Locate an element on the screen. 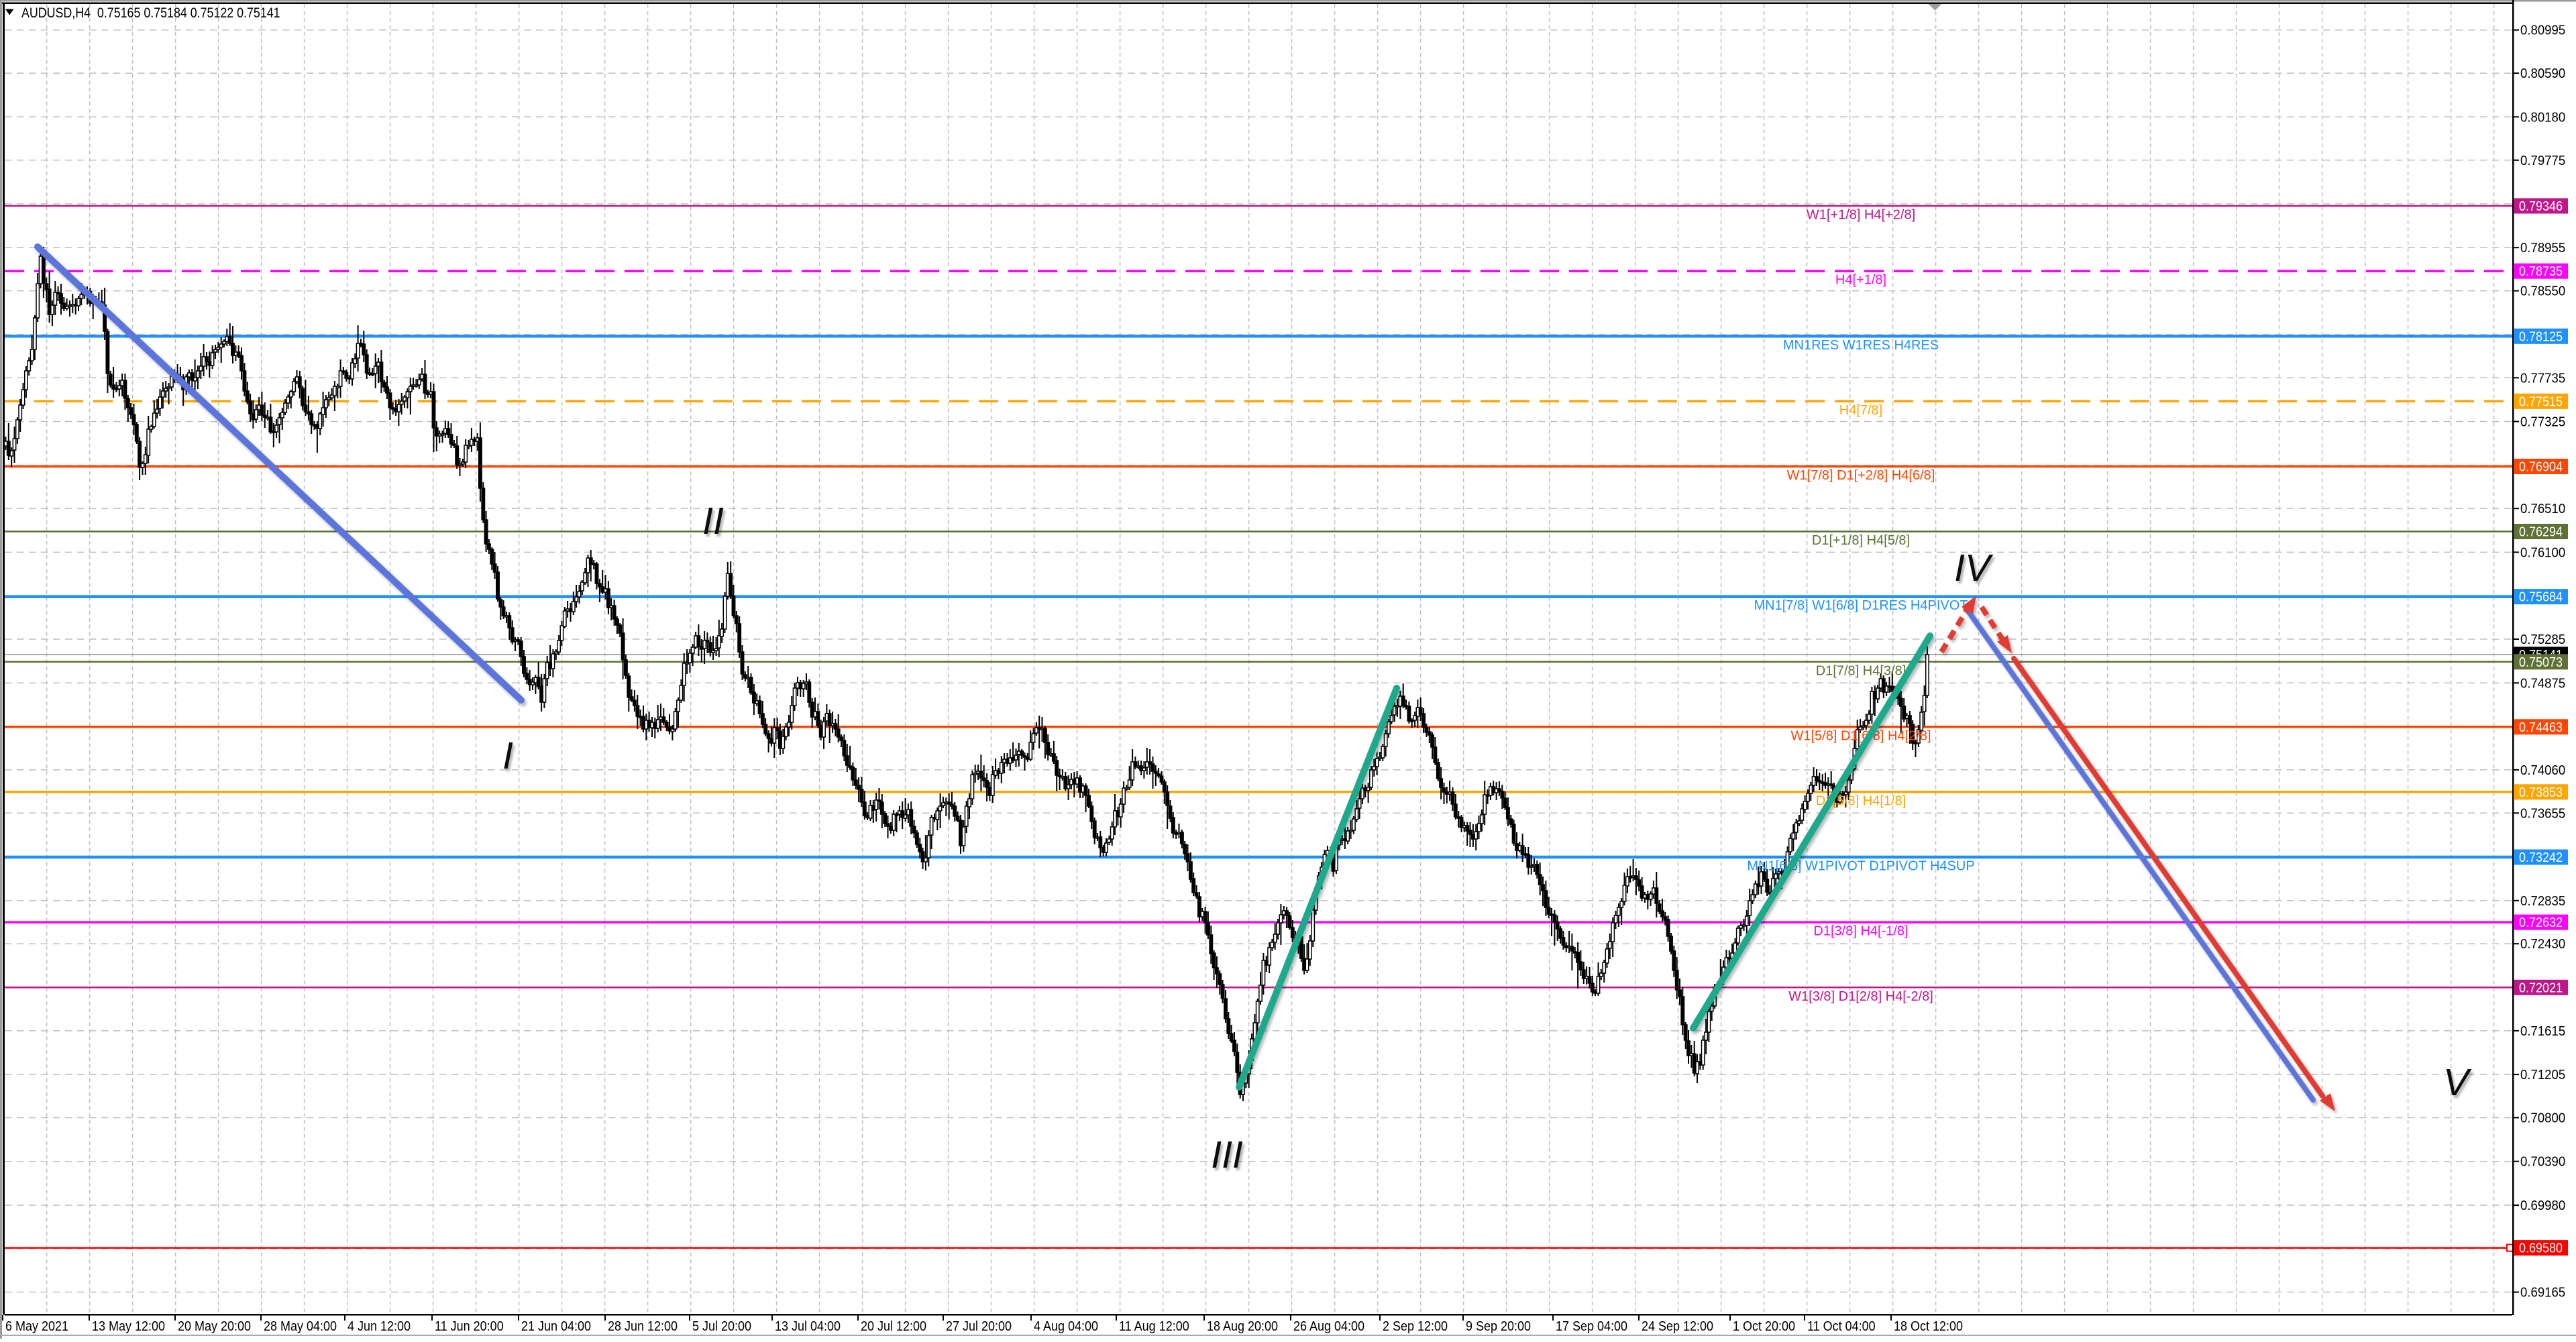 The width and height of the screenshot is (2576, 1342). svg-text: 0.70390 is located at coordinates (2542, 1162).